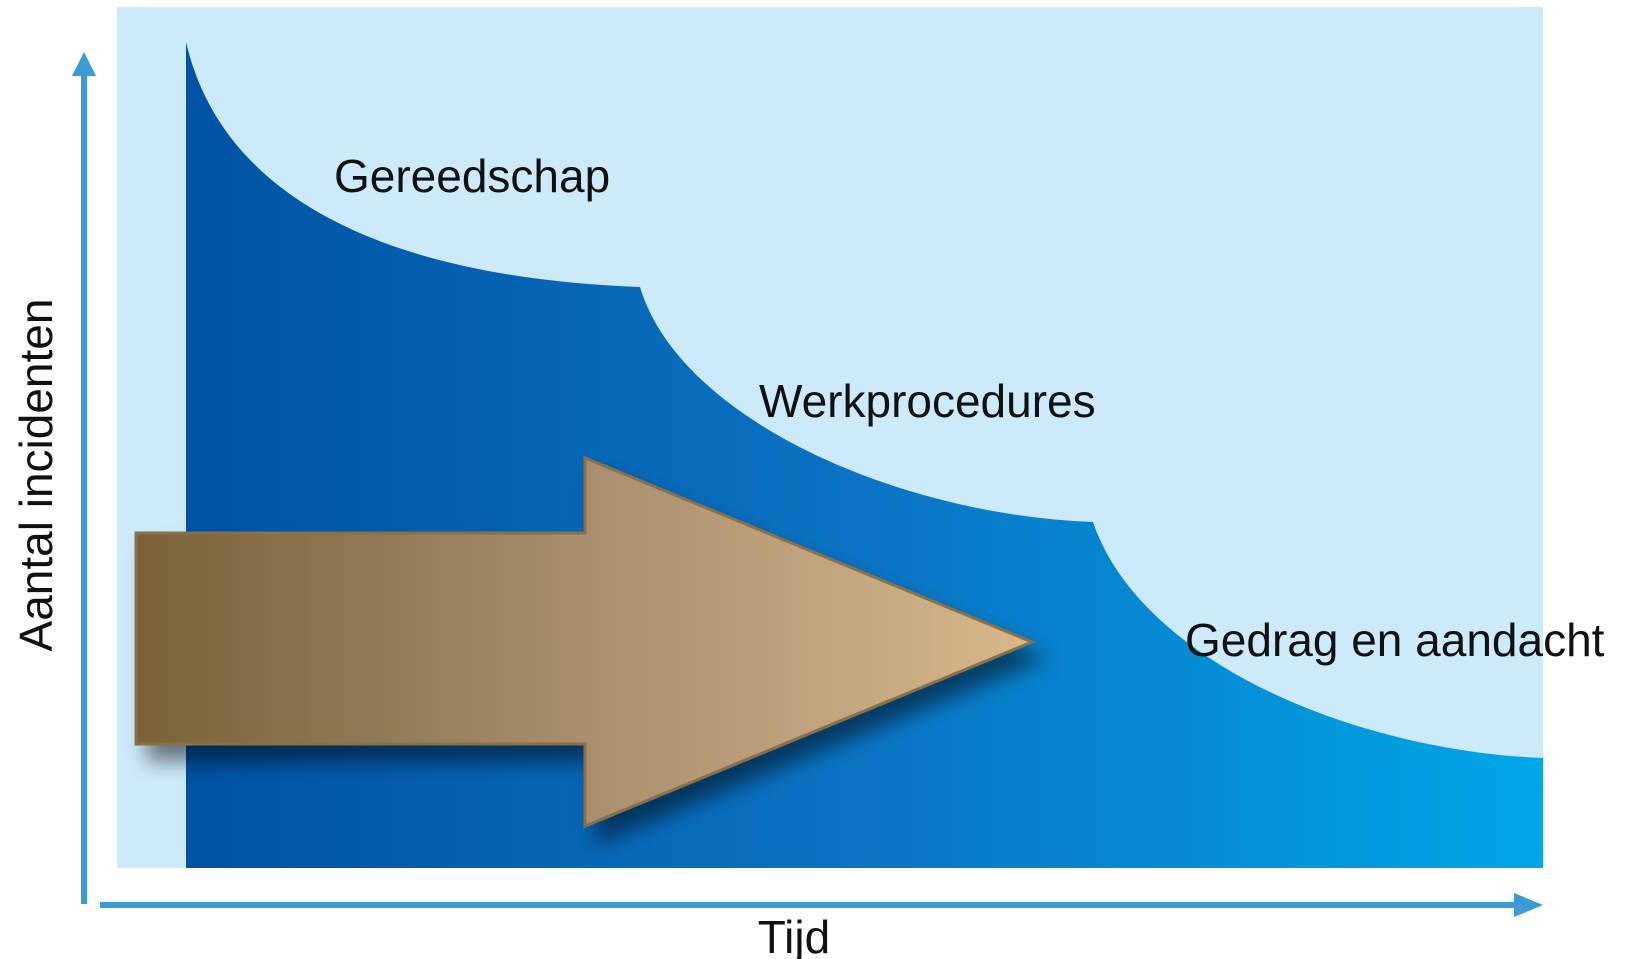  I want to click on x-axis-arrowhead, so click(1528, 905).